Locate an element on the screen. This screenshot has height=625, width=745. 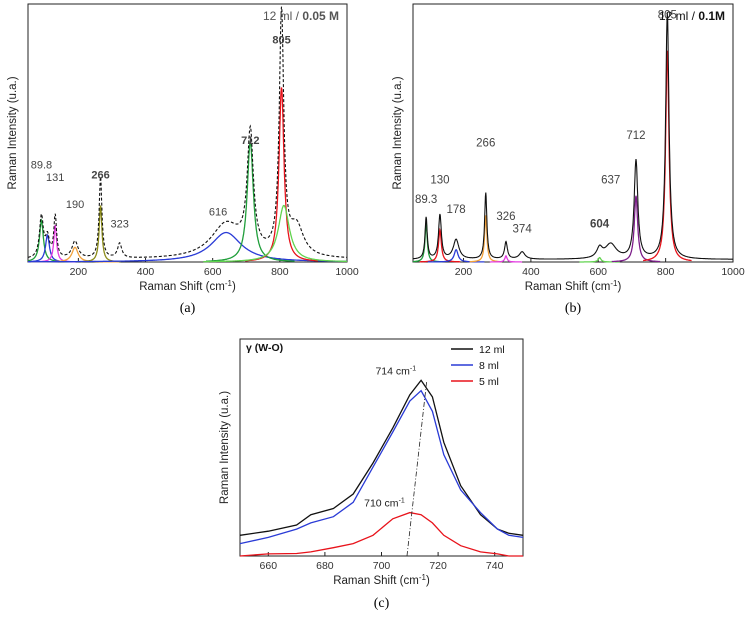
chart-title: γ (W-O) is located at coordinates (264, 348).